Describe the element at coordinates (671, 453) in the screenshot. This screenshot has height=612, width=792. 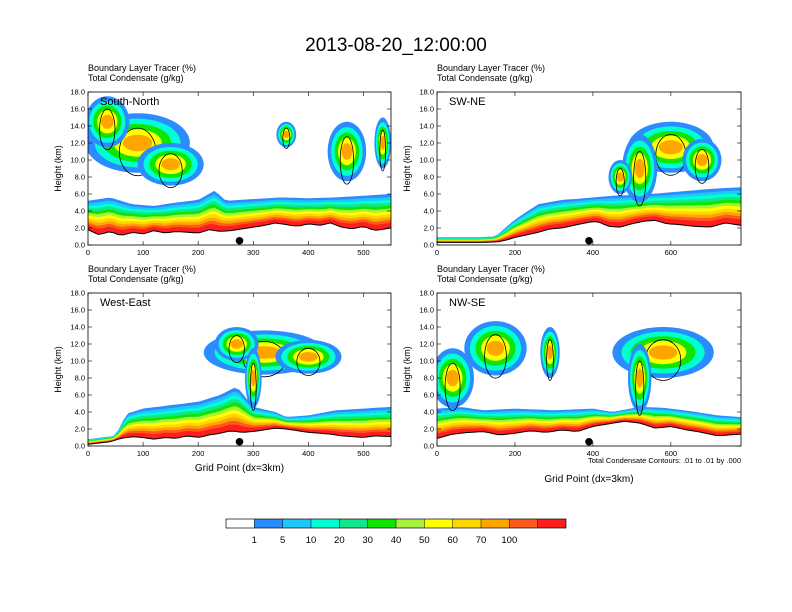
I see `x-tick-label: 600` at that location.